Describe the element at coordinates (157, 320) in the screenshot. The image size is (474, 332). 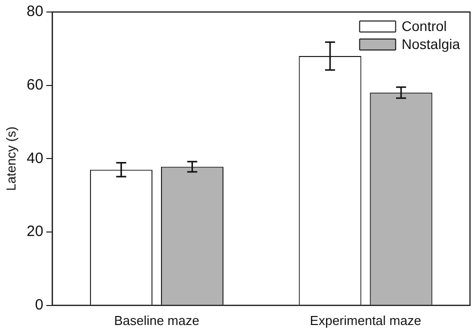
I see `x-tick-label: Baseline maze` at that location.